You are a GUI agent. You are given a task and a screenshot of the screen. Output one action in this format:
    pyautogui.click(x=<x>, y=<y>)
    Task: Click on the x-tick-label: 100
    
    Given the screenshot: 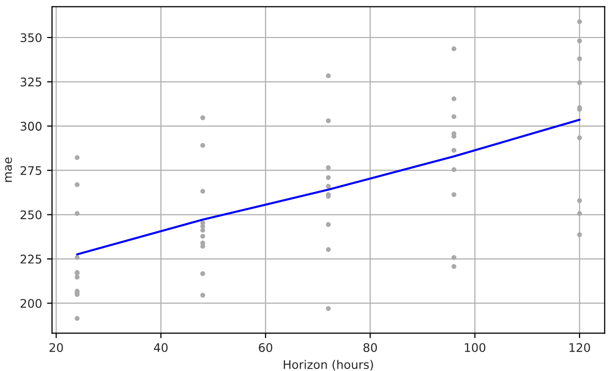 What is the action you would take?
    pyautogui.click(x=475, y=347)
    